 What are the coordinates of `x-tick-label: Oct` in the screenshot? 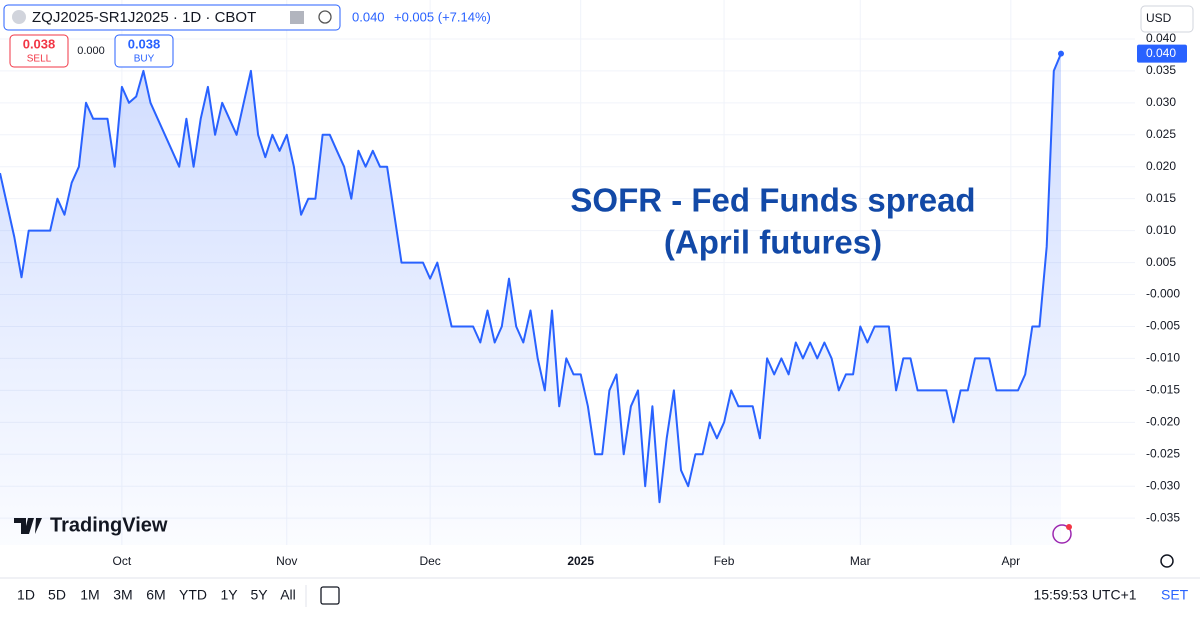 It's located at (122, 561).